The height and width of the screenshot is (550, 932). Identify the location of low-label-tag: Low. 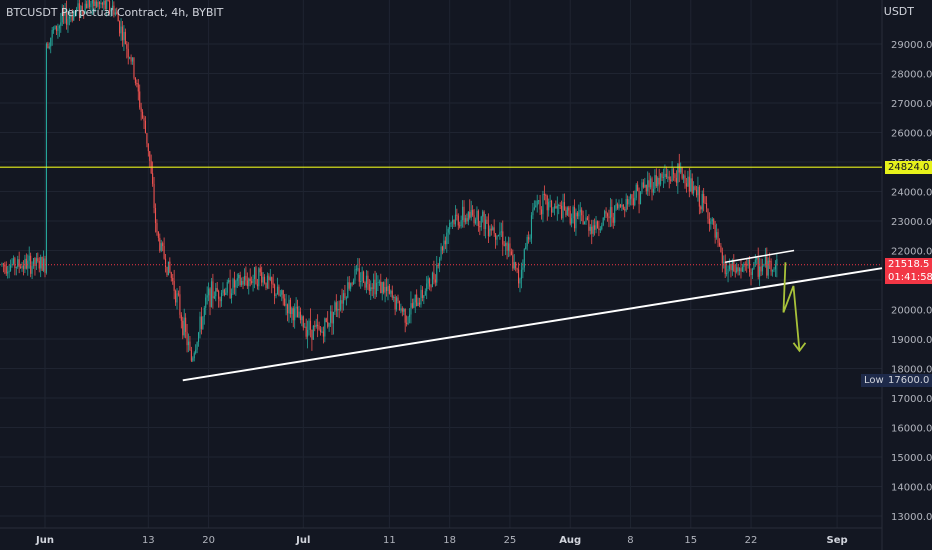
(874, 380).